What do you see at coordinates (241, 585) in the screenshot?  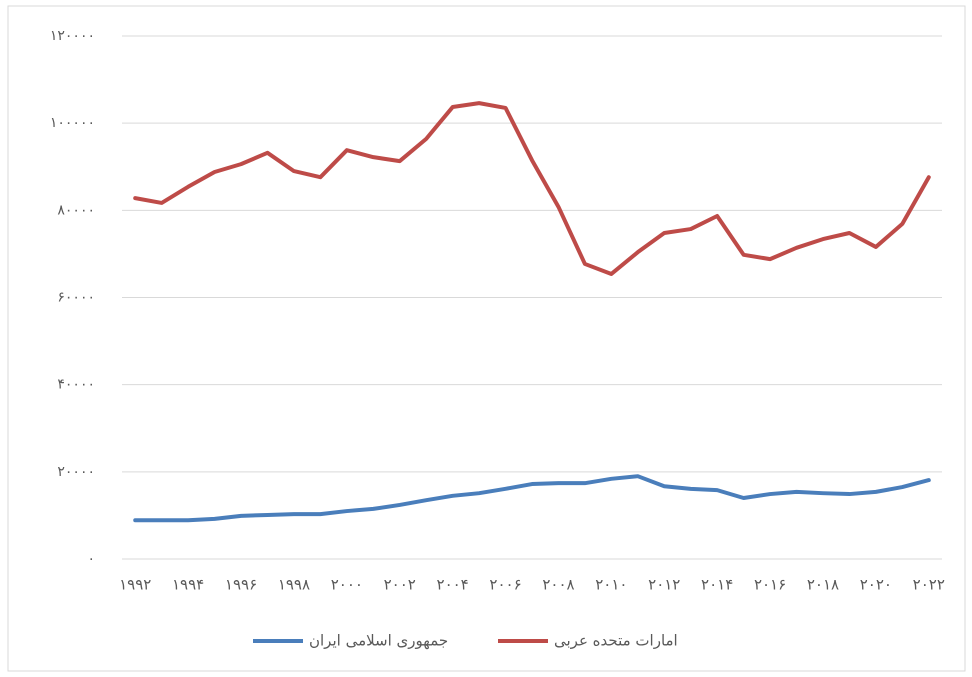 I see `x-tick-label: ۱۹۹۶` at bounding box center [241, 585].